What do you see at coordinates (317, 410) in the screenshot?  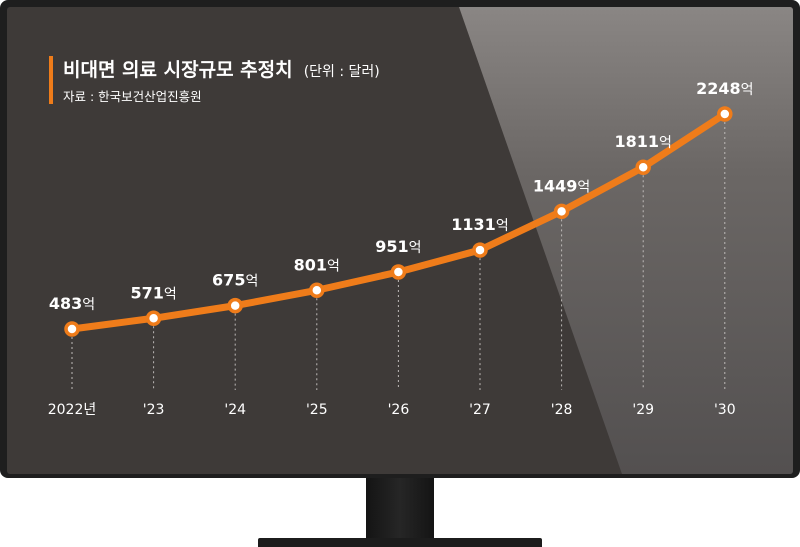 I see `x-tick-label: '25` at bounding box center [317, 410].